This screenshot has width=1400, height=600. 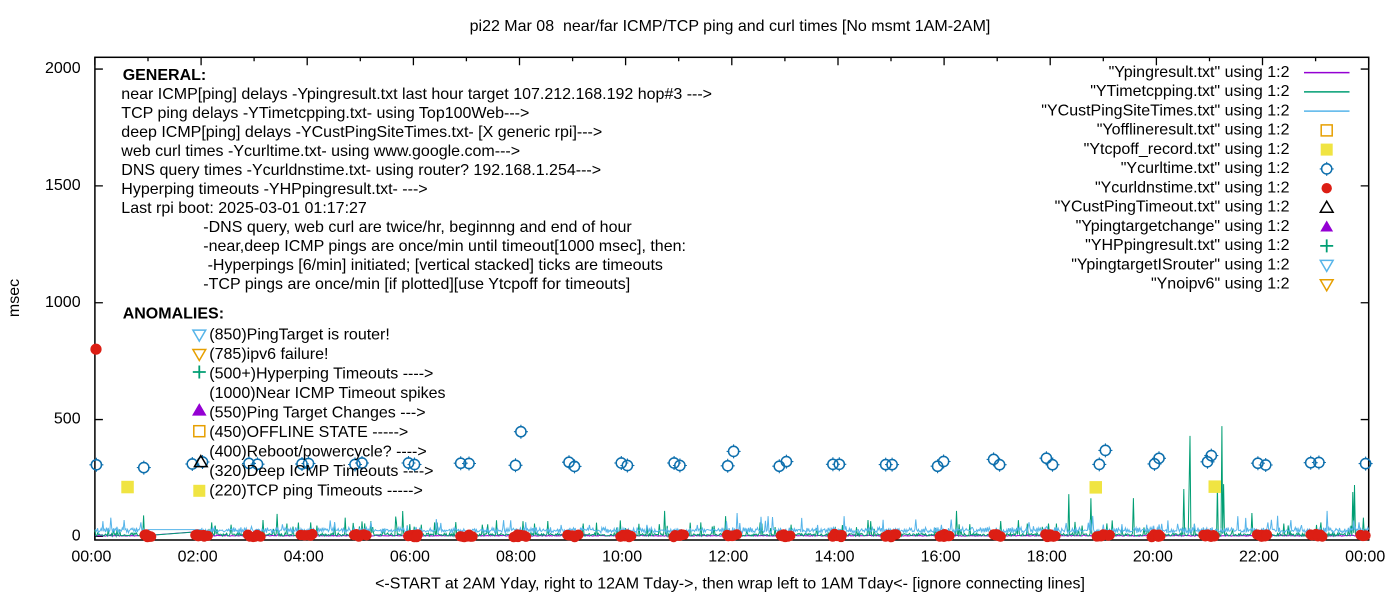 I want to click on svg-text: 18:00, so click(x=1047, y=556).